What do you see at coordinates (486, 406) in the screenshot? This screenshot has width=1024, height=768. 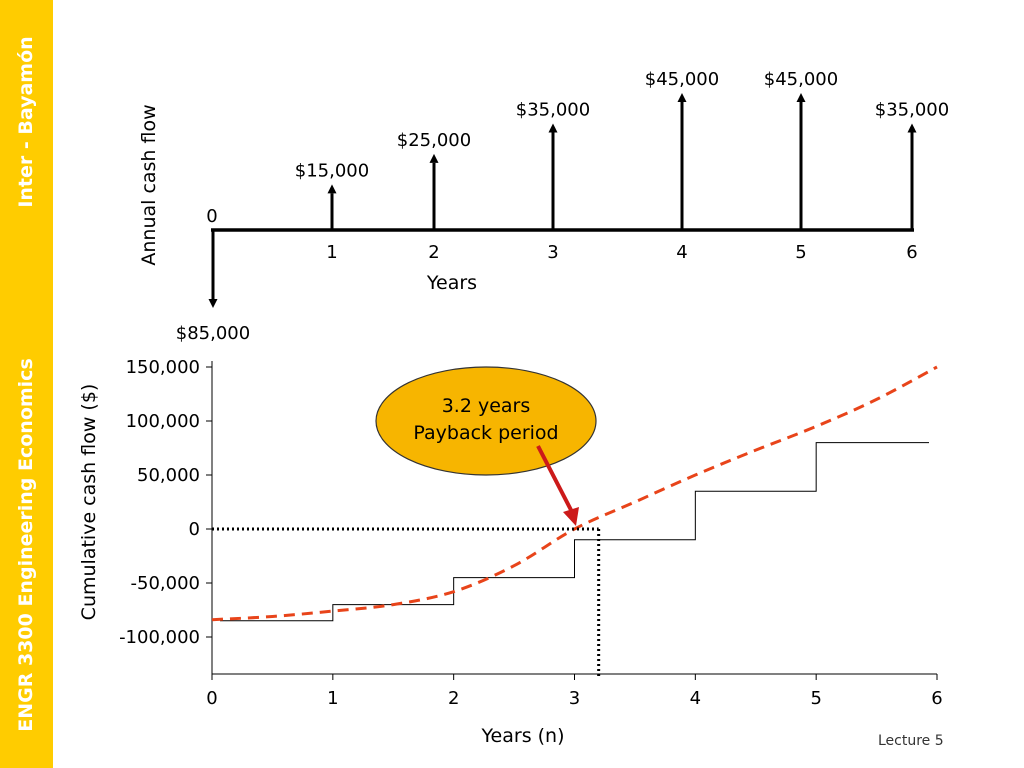 I see `cum-callout-text: 3.2 years` at bounding box center [486, 406].